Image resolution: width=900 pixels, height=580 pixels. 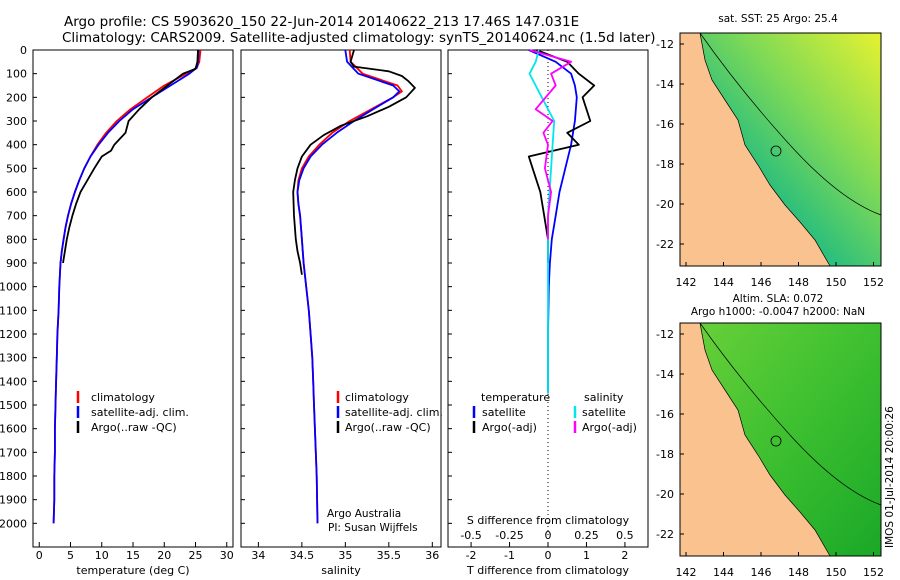 What do you see at coordinates (13, 523) in the screenshot?
I see `depth-tick-label: 2000` at bounding box center [13, 523].